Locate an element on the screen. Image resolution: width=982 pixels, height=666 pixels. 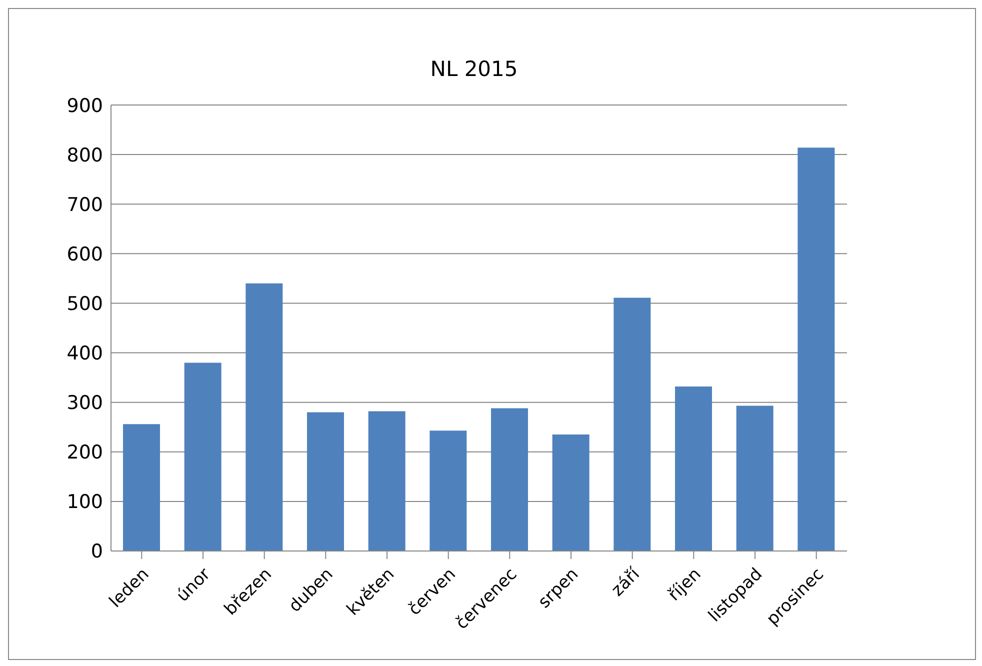
y-tick-label: 300 is located at coordinates (84, 403).